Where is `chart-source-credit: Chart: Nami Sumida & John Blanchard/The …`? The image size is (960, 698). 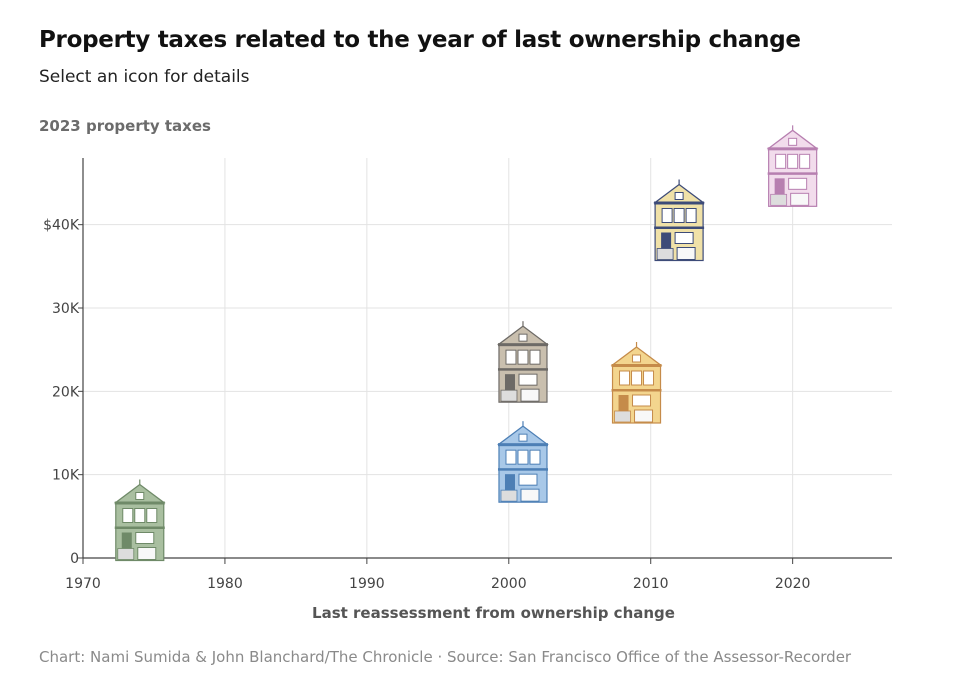
chart-source-credit: Chart: Nami Sumida & John Blanchard/The … is located at coordinates (445, 657).